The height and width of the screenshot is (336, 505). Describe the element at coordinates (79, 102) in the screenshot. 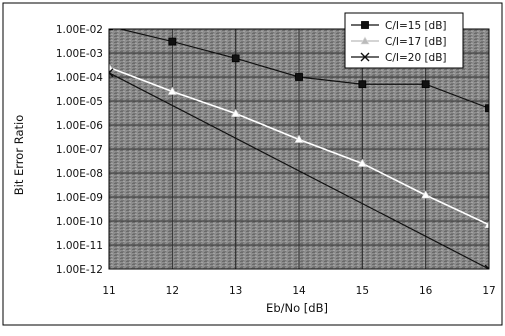

I see `y-tick-label: 1.00E-05` at that location.